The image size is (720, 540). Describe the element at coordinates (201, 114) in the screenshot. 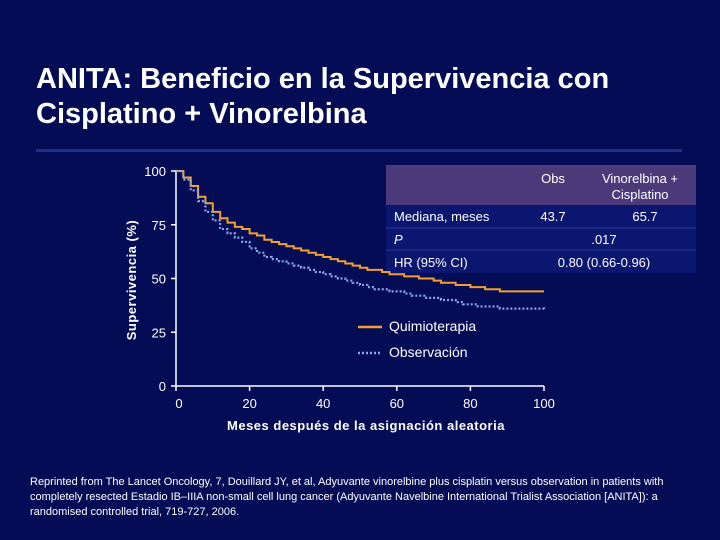

I see `title-line-2: Cisplatino + Vinorelbina` at that location.